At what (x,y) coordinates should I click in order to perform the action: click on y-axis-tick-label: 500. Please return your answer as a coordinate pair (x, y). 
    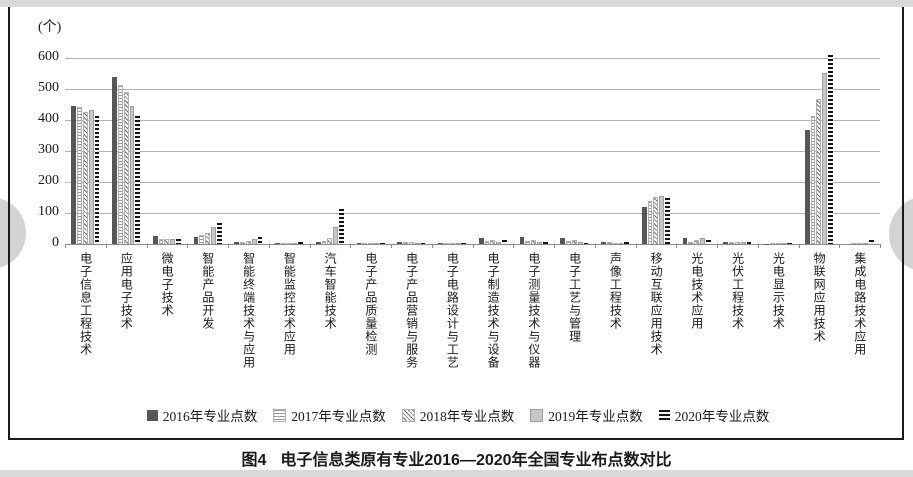
    Looking at the image, I should click on (48, 87).